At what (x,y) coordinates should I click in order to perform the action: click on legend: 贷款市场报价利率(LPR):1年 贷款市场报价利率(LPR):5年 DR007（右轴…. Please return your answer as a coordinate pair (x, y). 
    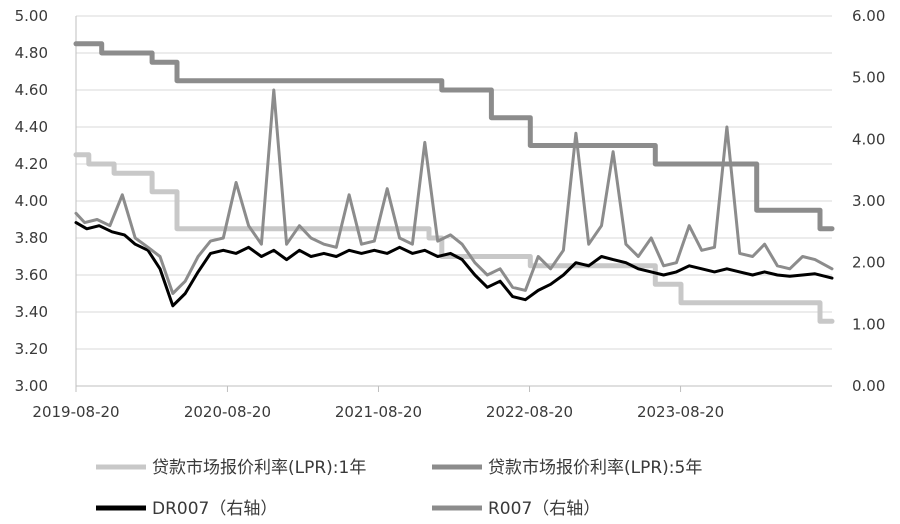
    Looking at the image, I should click on (399, 488).